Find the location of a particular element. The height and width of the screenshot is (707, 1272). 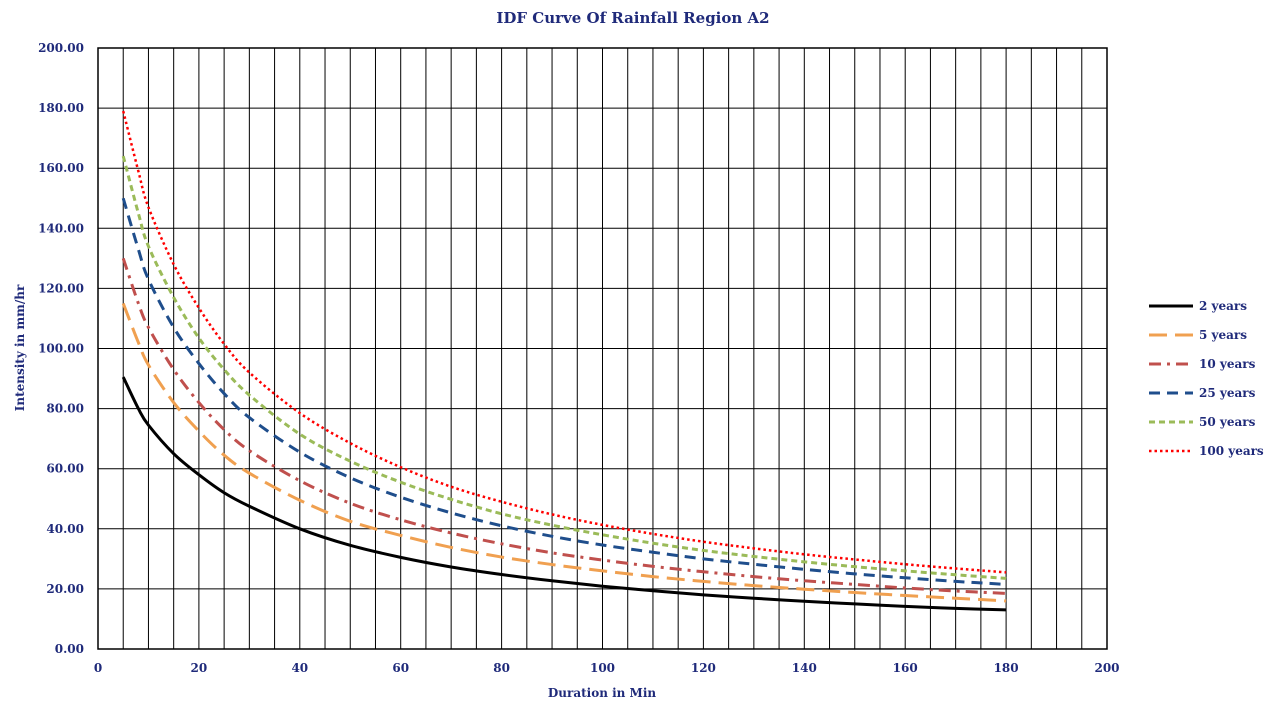

x-axis-title: Duration in Min is located at coordinates (602, 693).